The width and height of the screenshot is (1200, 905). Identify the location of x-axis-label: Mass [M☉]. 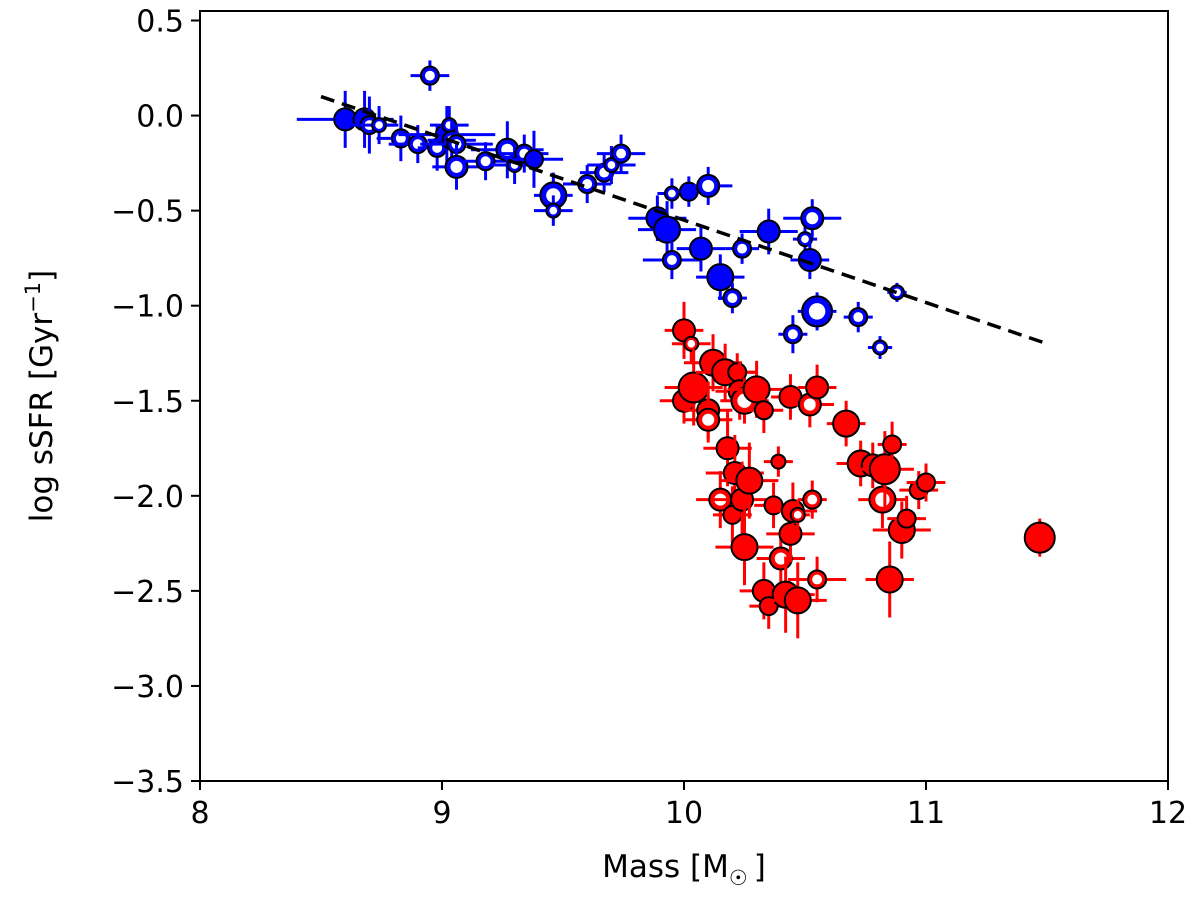
(684, 869).